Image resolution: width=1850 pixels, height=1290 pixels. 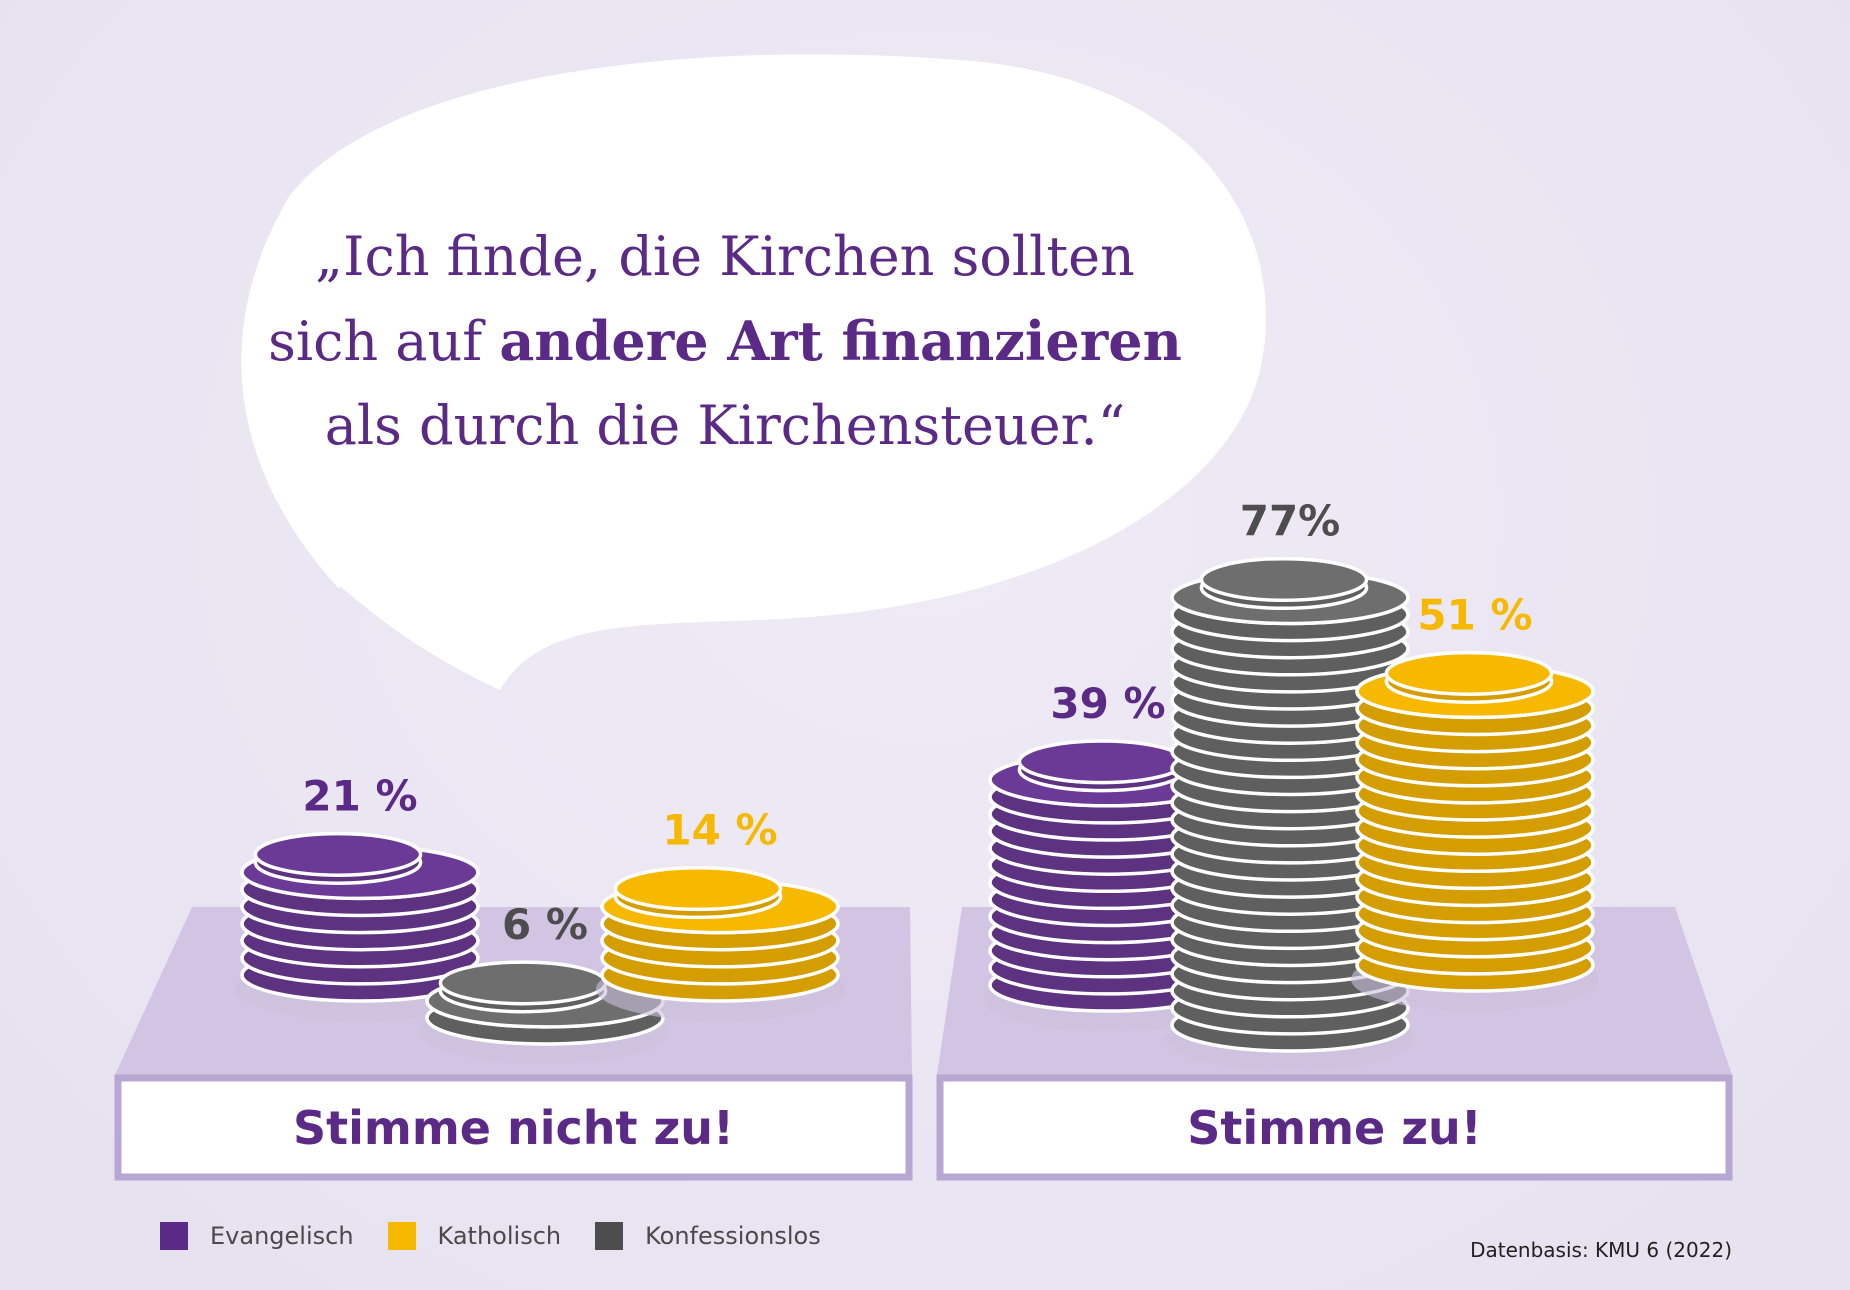 I want to click on quote-emphasis: andere Art finanzieren, so click(x=840, y=341).